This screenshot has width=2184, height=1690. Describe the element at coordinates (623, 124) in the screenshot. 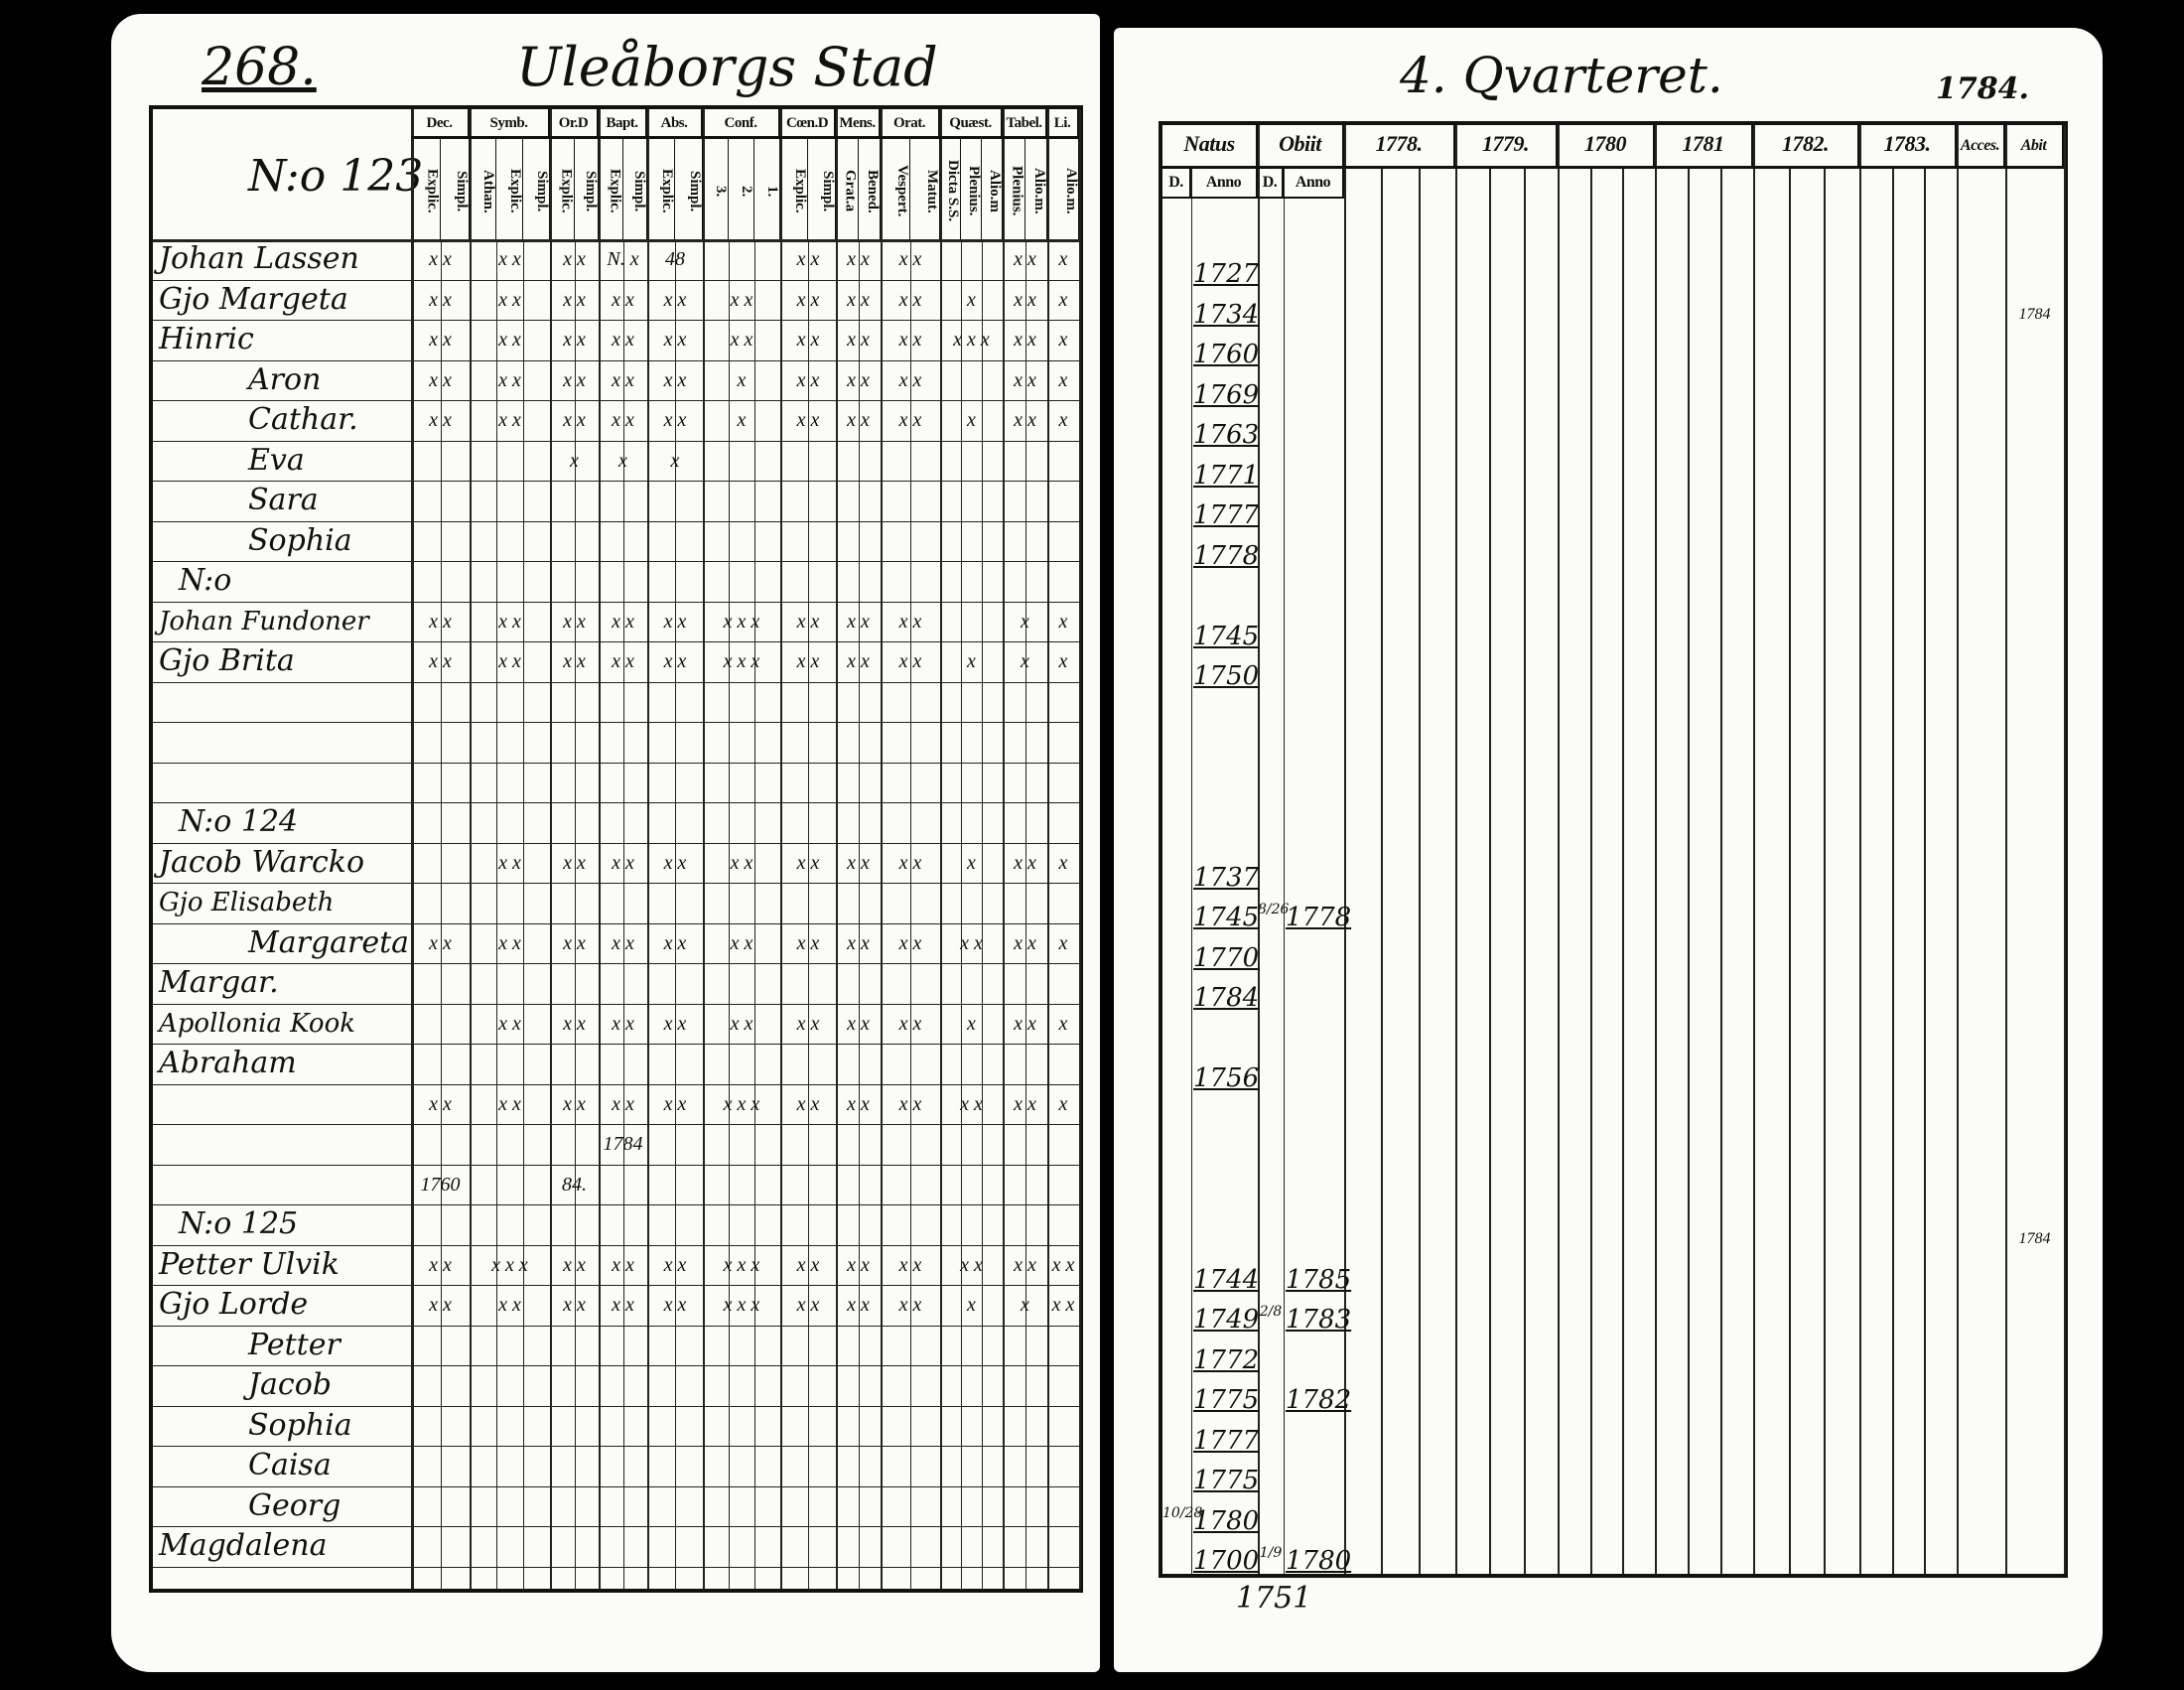

I see `column-group-header: Bapt.` at that location.